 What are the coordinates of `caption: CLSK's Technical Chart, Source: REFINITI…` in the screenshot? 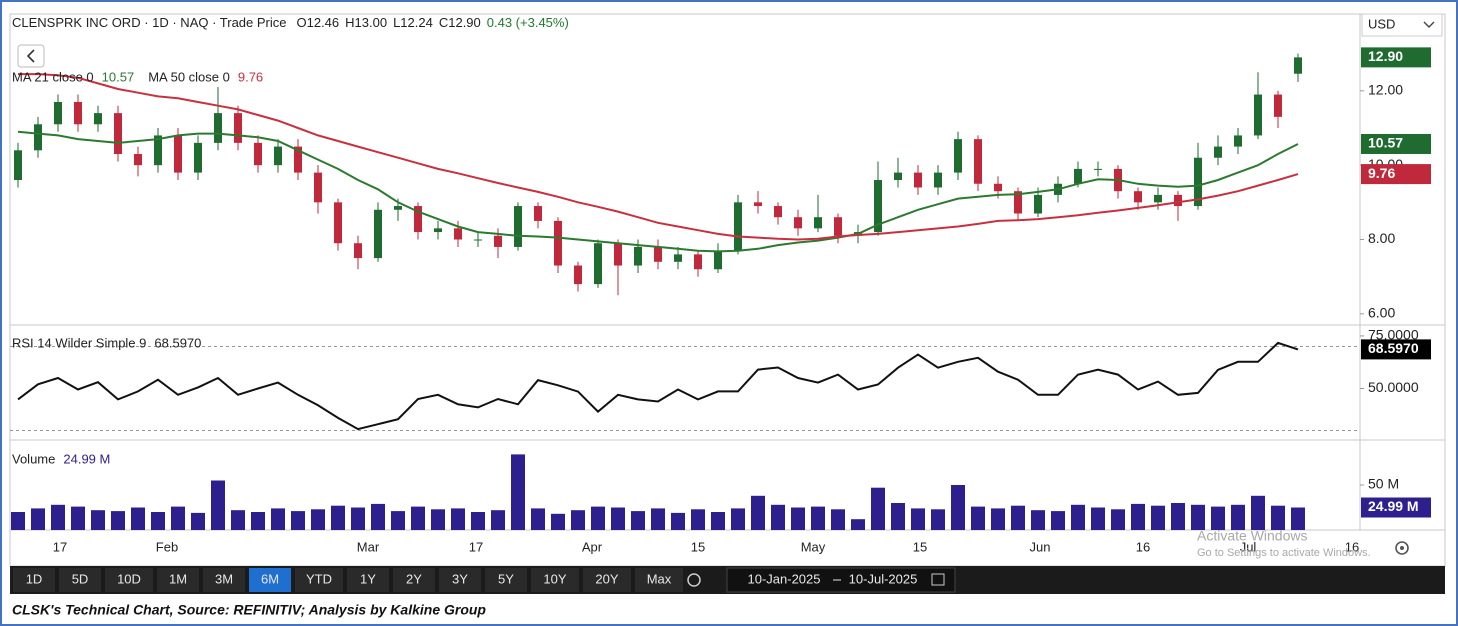 It's located at (249, 610).